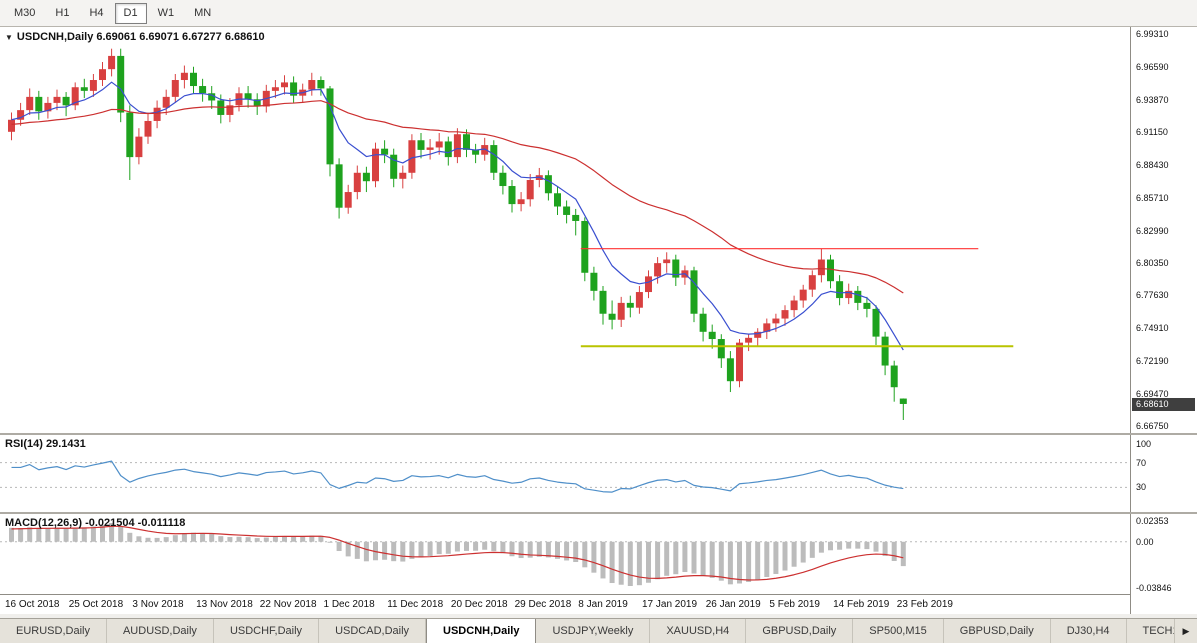  Describe the element at coordinates (25, 12) in the screenshot. I see `timeframe-button-m30: M30` at that location.